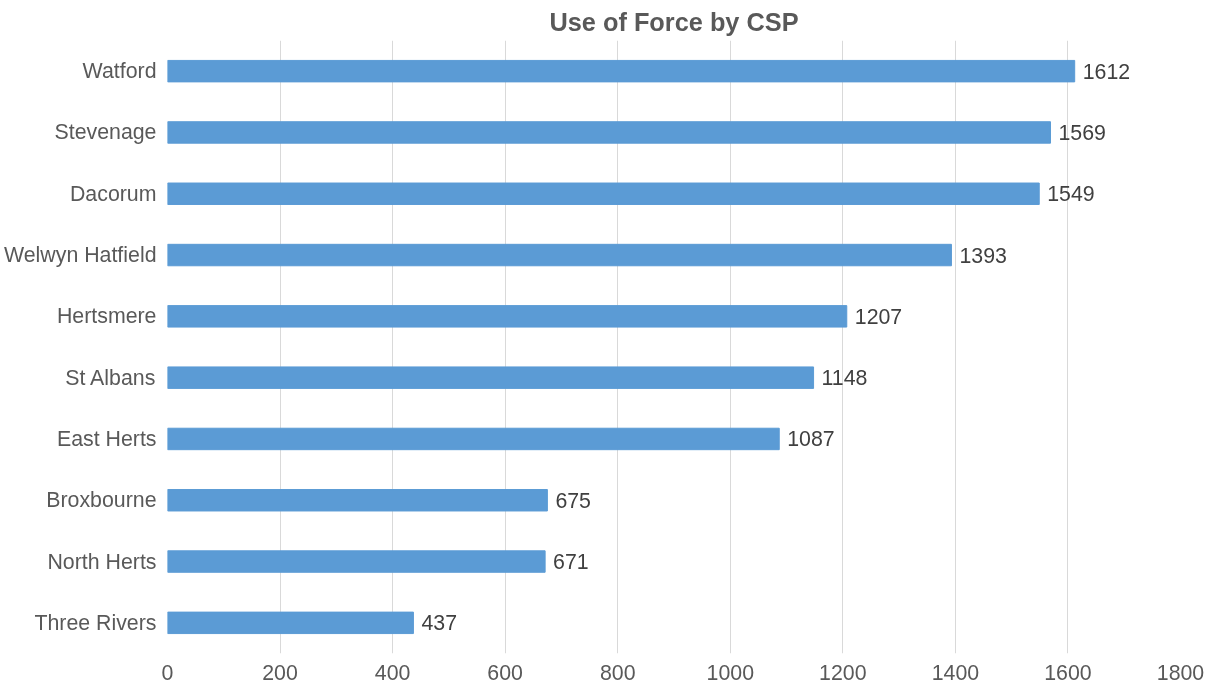  Describe the element at coordinates (280, 672) in the screenshot. I see `x-tick-label: 200` at that location.